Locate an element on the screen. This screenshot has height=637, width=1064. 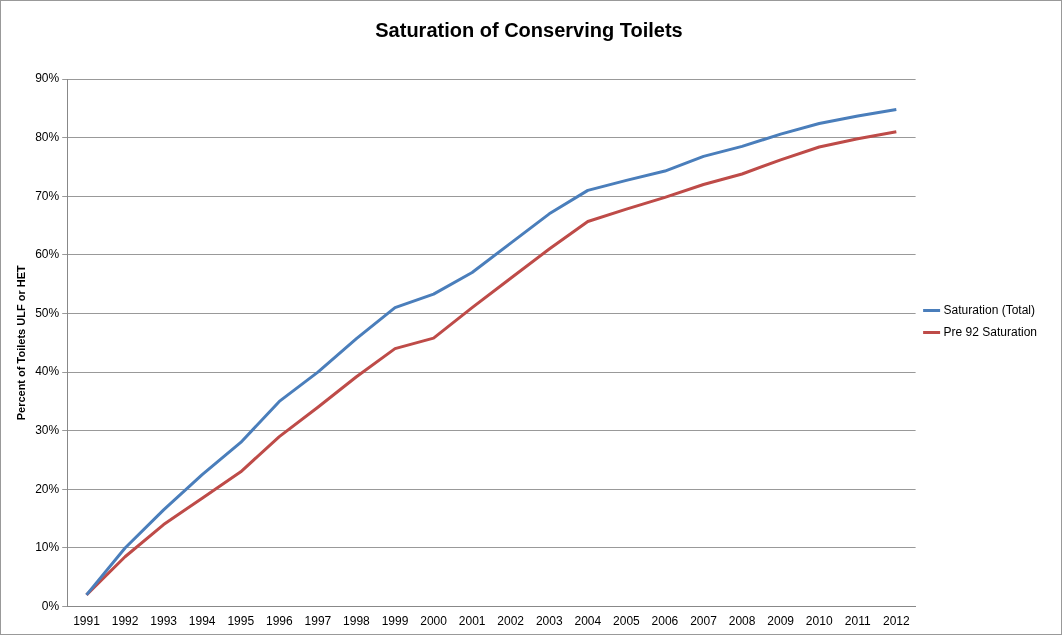
x-tick-label: 2011 is located at coordinates (857, 621).